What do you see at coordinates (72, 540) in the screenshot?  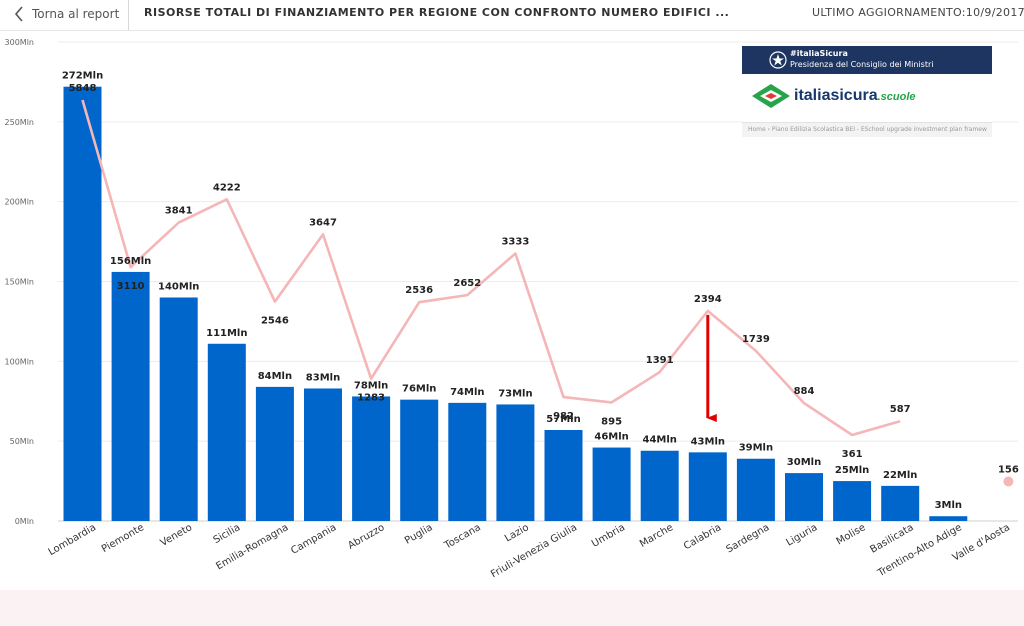 I see `category-label: Lombardia` at bounding box center [72, 540].